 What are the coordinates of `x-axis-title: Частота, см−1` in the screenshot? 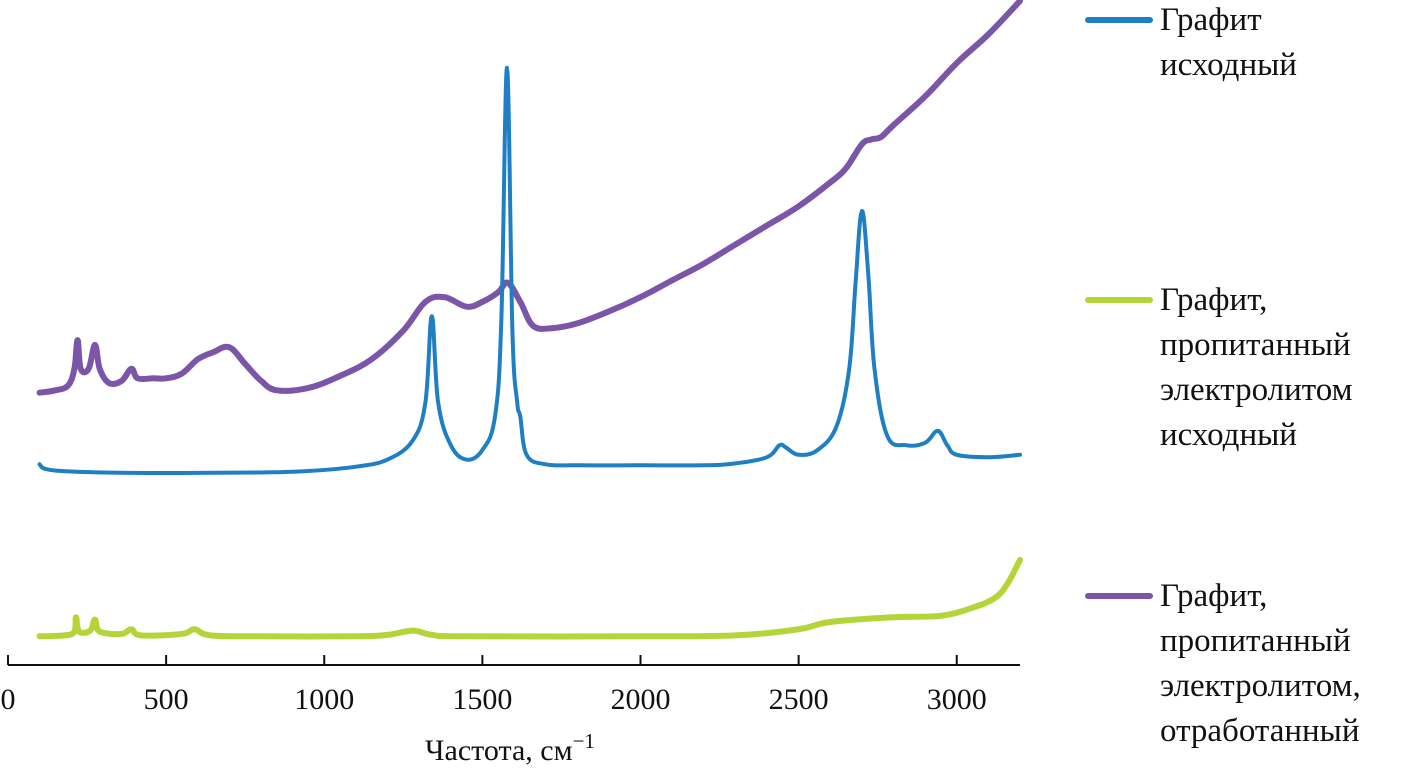 It's located at (510, 748).